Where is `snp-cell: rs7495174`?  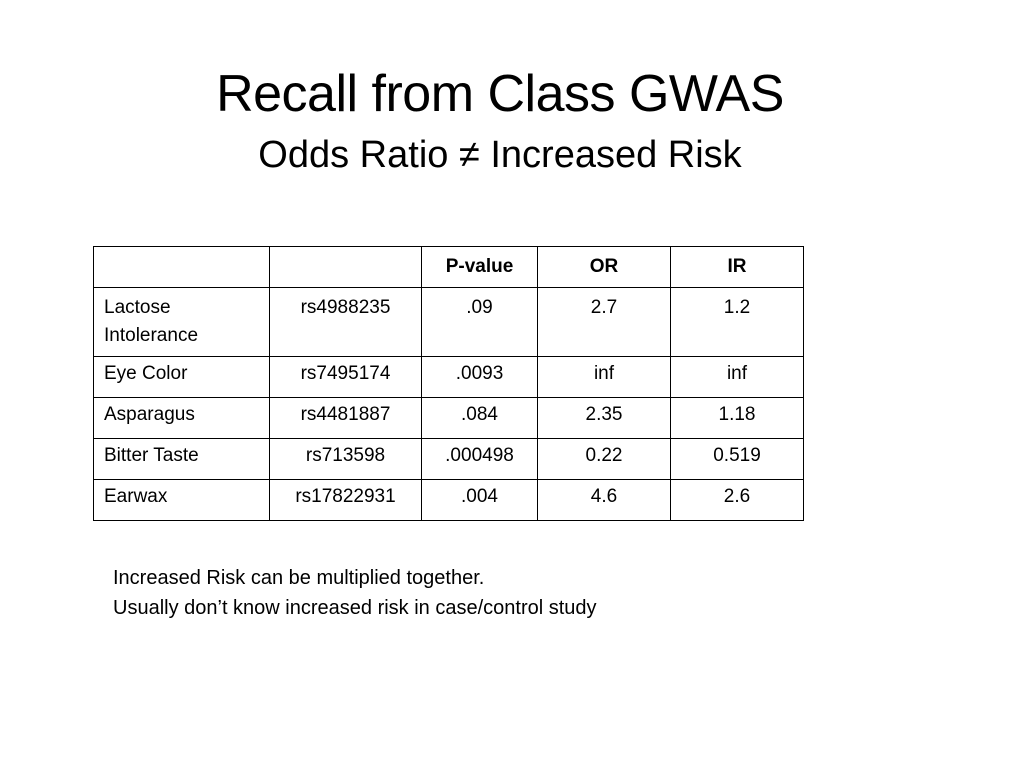
snp-cell: rs7495174 is located at coordinates (345, 377).